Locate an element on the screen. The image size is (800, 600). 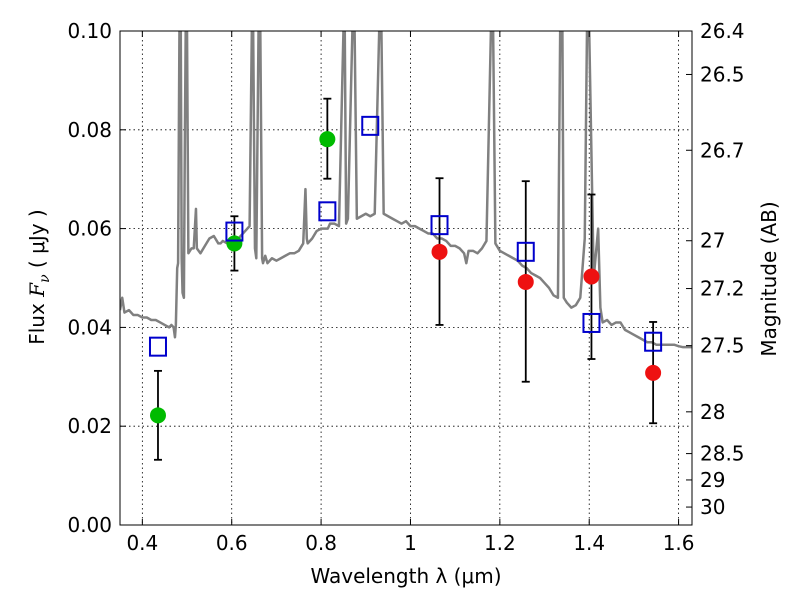
mag-tick-label: 29 is located at coordinates (712, 480).